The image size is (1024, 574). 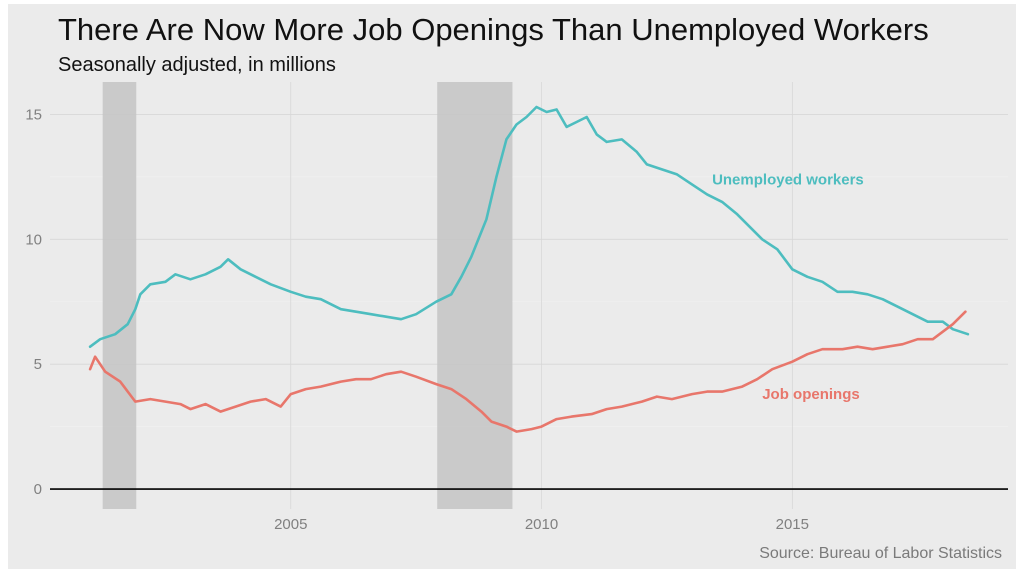 I want to click on chart-subtitle: Seasonally adjusted, in millions, so click(x=197, y=65).